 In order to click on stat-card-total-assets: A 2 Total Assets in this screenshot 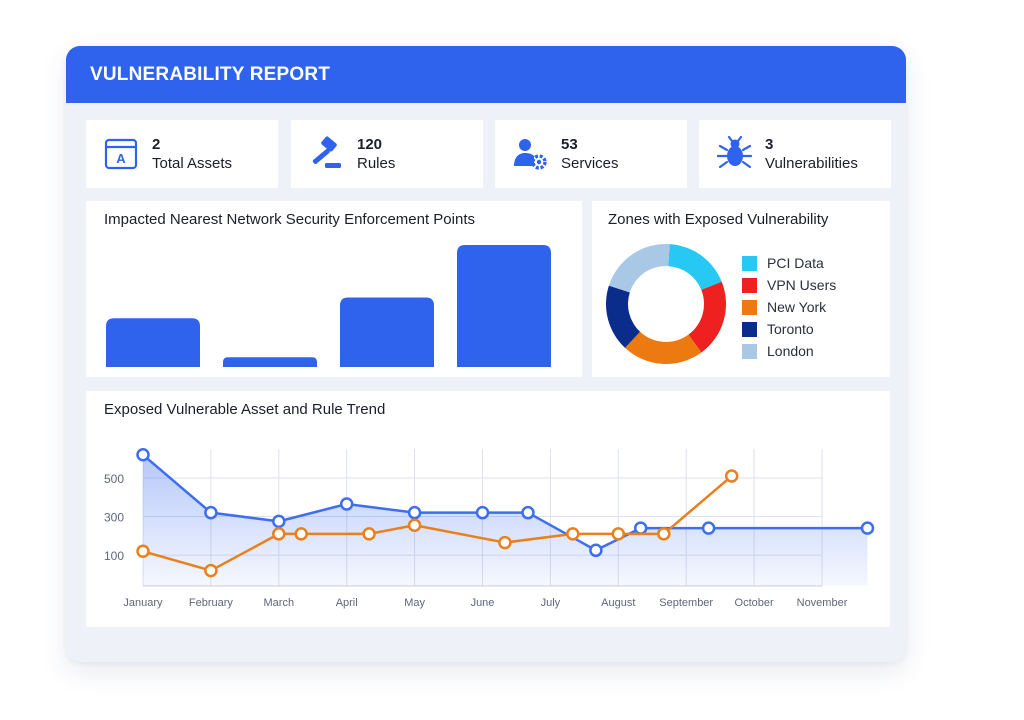, I will do `click(182, 154)`.